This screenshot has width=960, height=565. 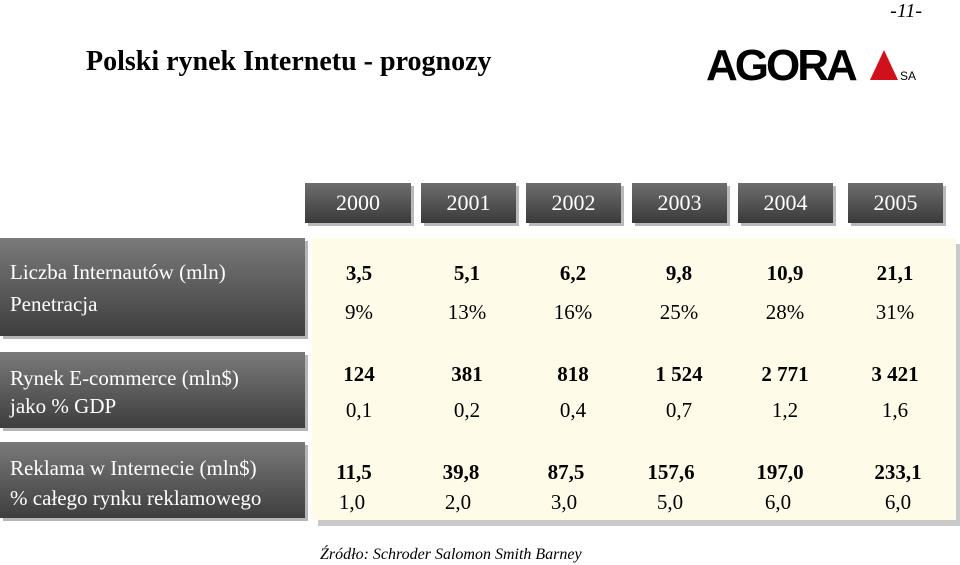 What do you see at coordinates (352, 502) in the screenshot?
I see `table-cell: 1,0` at bounding box center [352, 502].